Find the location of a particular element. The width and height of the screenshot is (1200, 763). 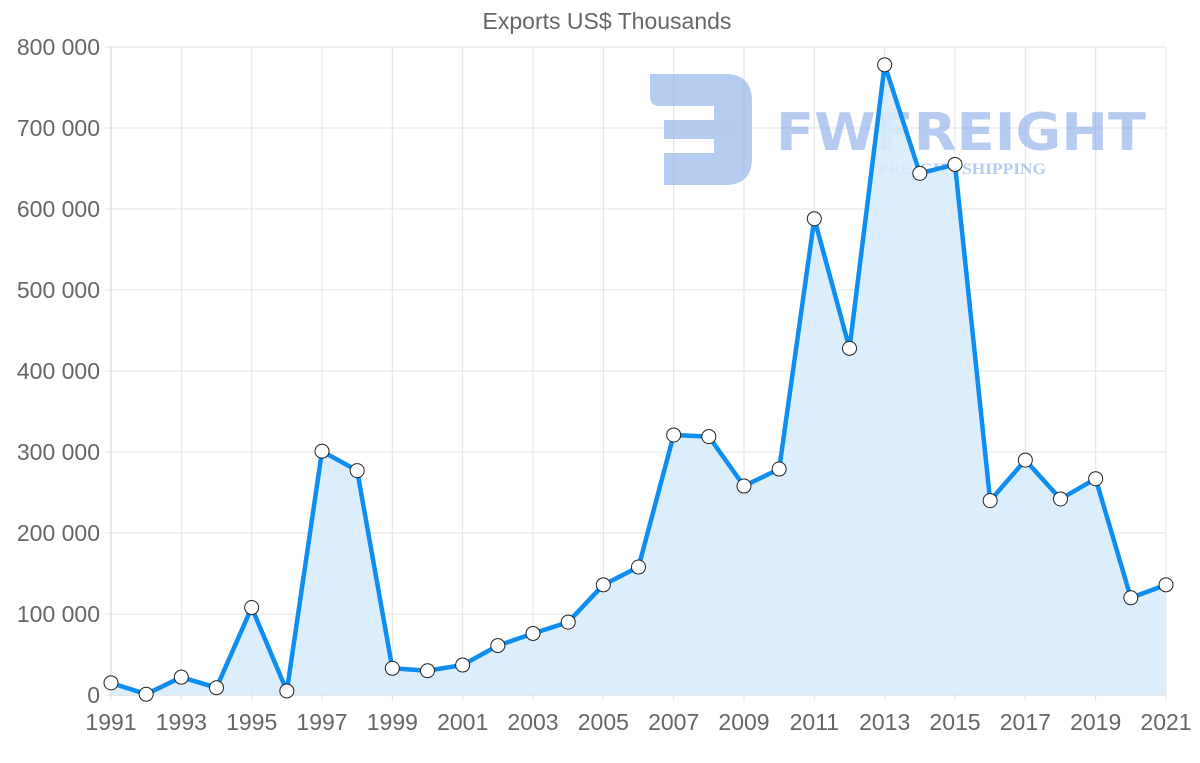

data-point-1993 is located at coordinates (181, 677).